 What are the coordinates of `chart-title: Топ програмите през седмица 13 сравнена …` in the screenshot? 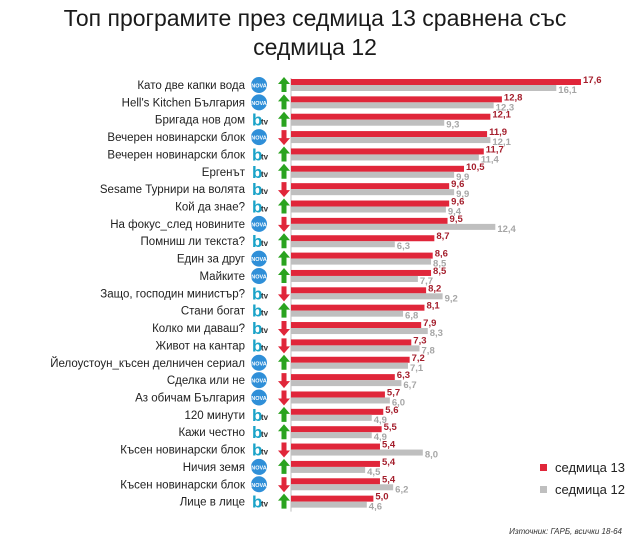 It's located at (315, 33).